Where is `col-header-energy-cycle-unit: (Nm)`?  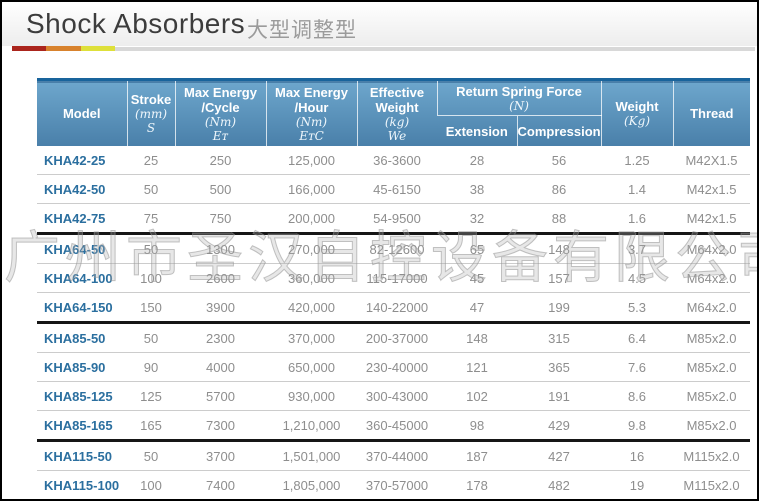 col-header-energy-cycle-unit: (Nm) is located at coordinates (220, 121).